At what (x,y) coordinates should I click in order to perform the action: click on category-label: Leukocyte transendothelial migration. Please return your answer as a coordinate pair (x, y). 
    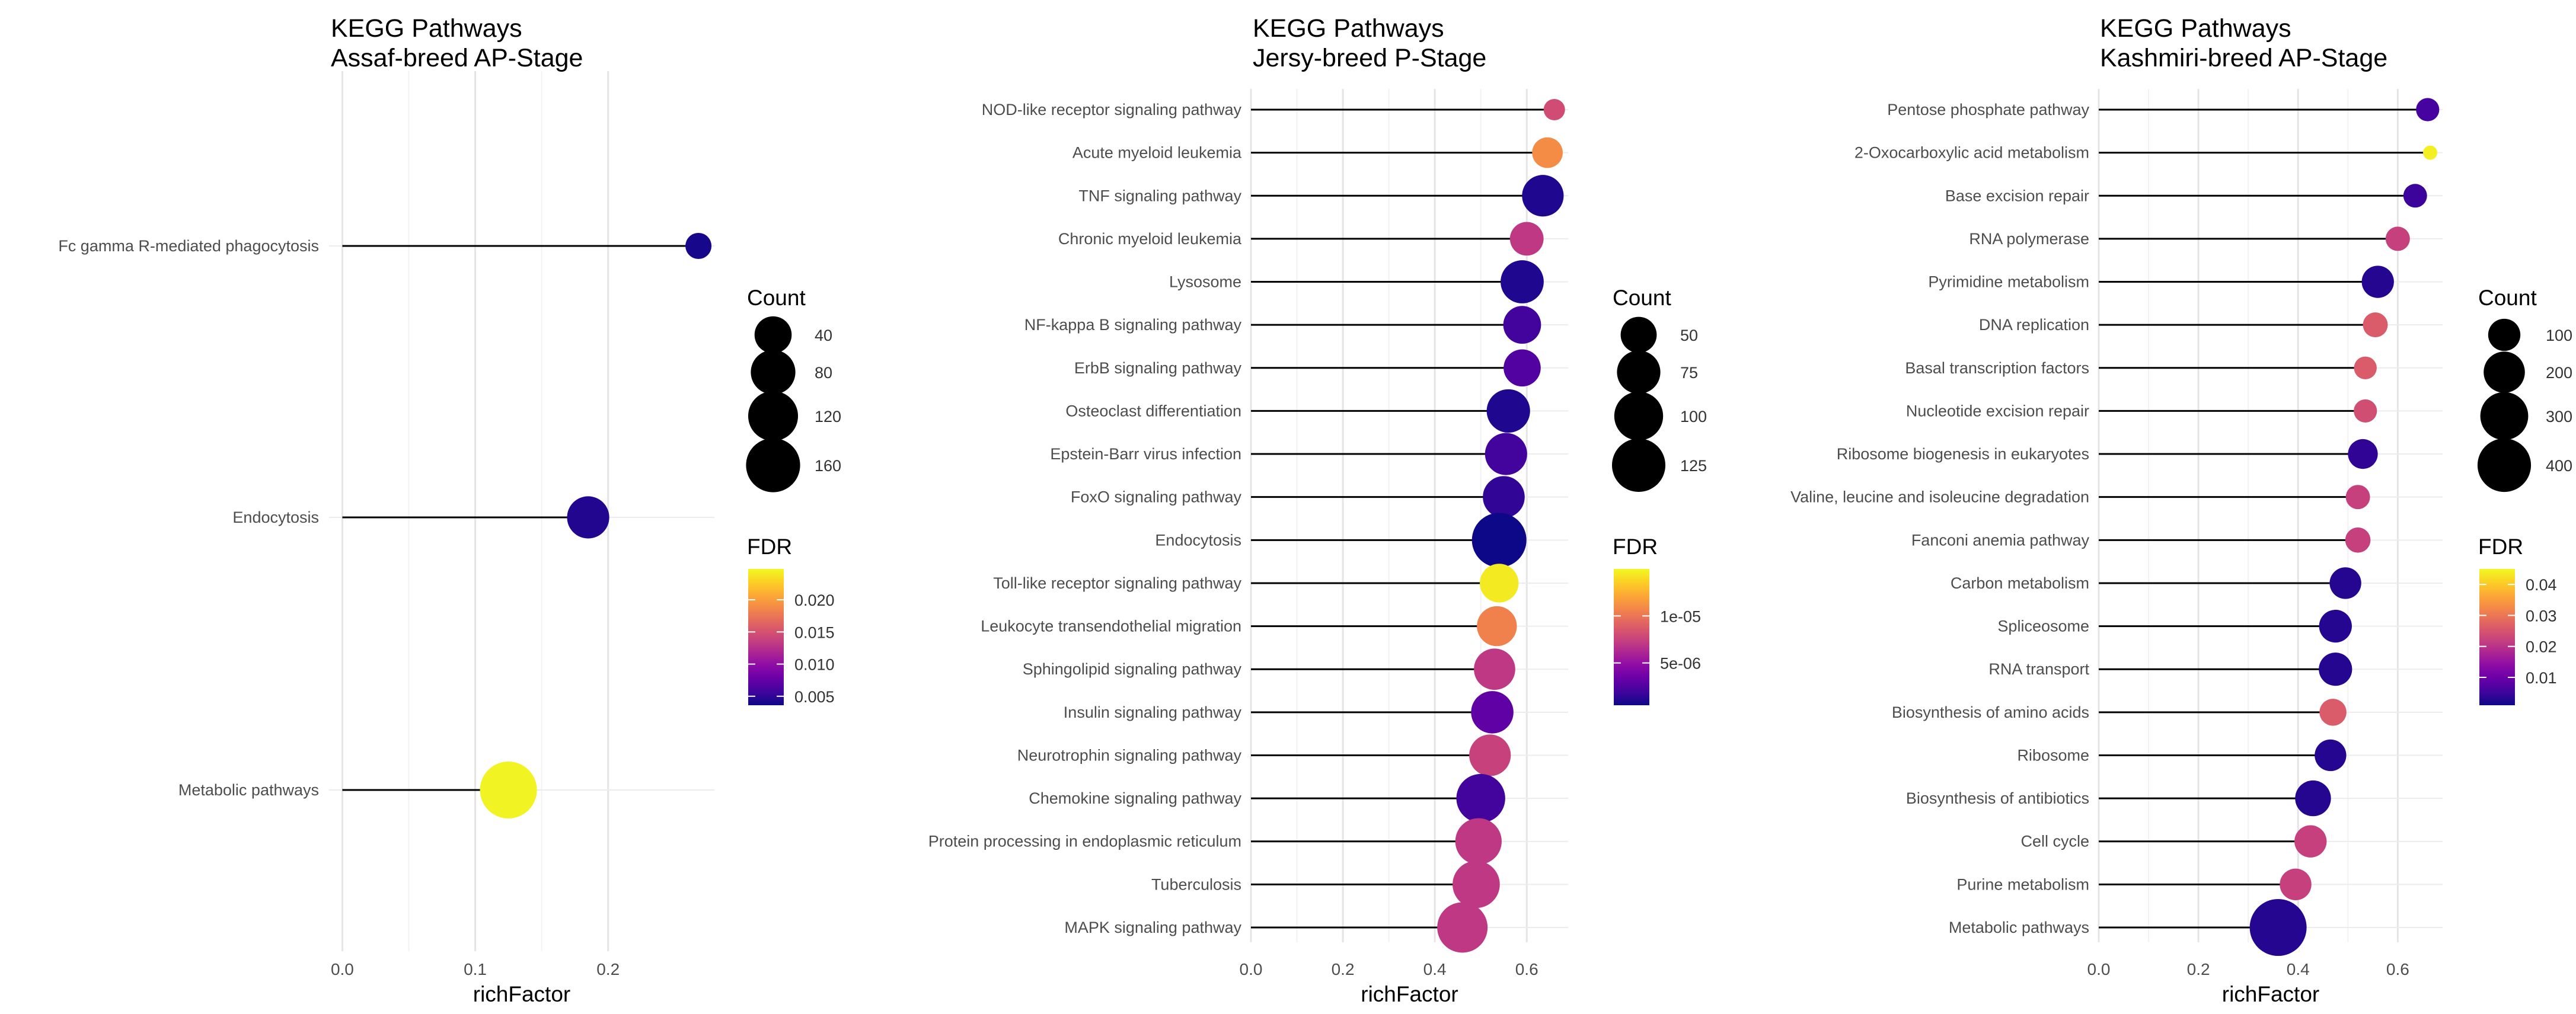
    Looking at the image, I should click on (1111, 627).